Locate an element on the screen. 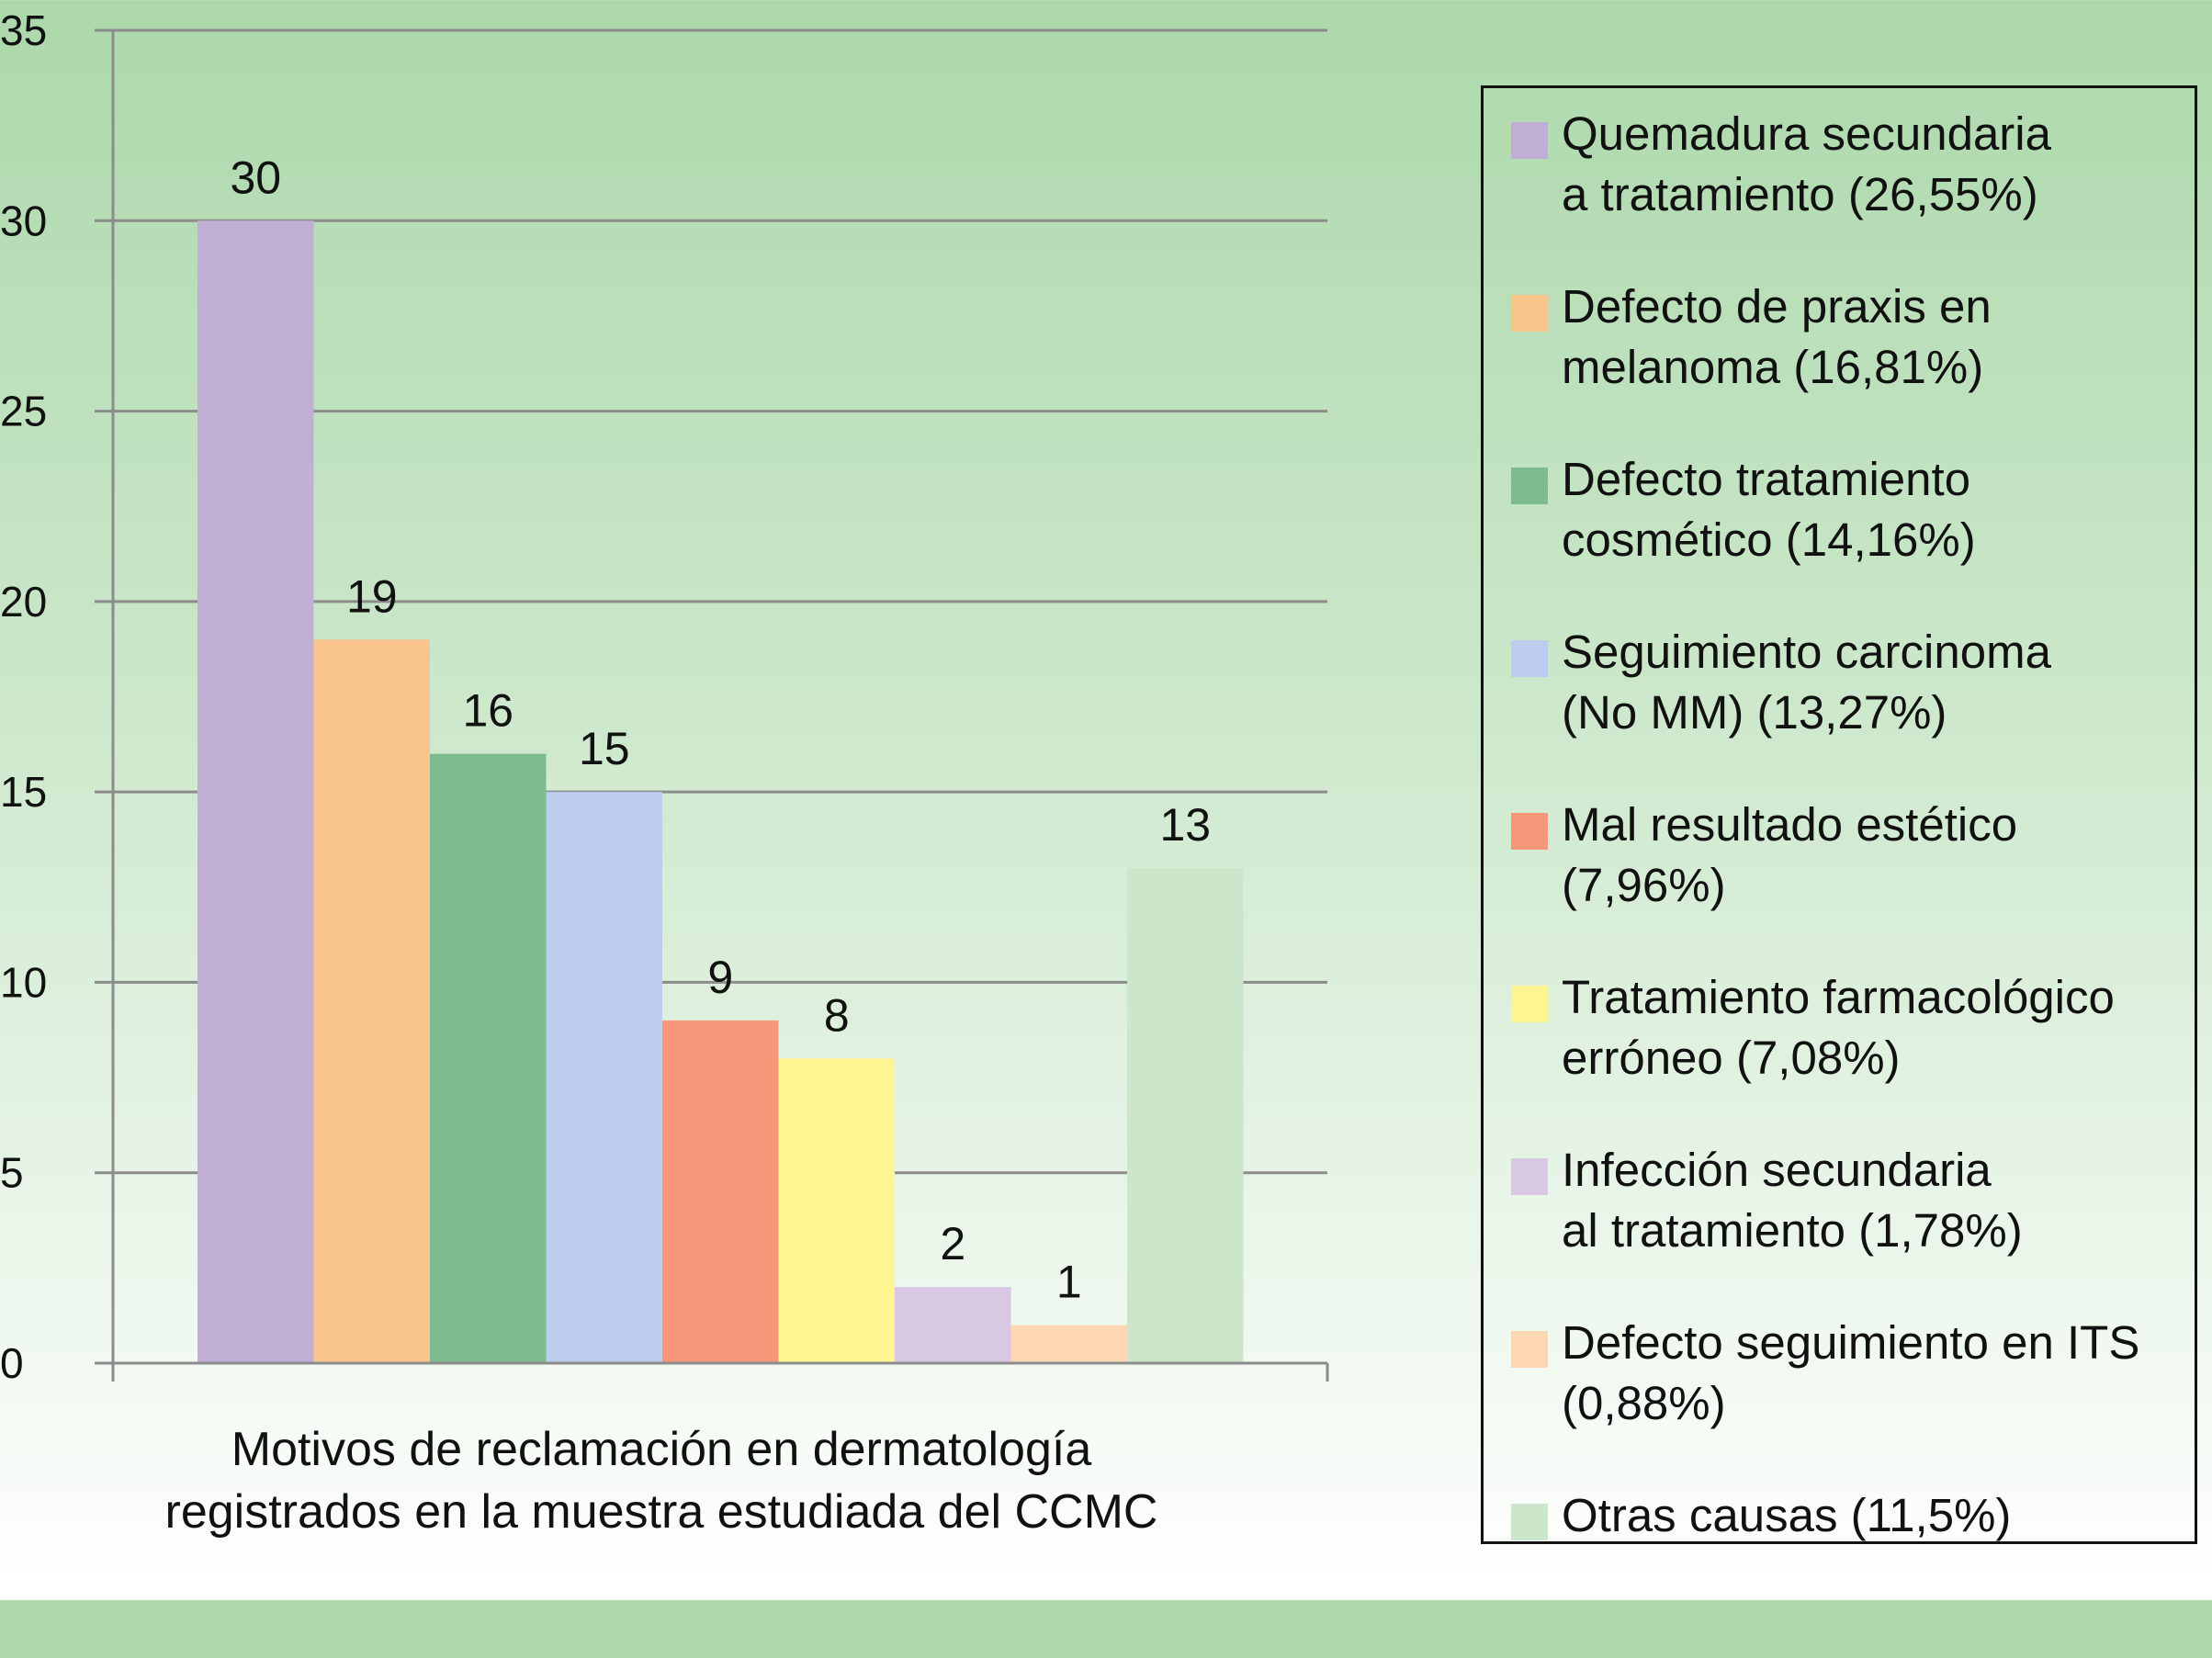 The height and width of the screenshot is (1658, 2212). legend-label: Defecto seguimiento en ITS (0,88%) is located at coordinates (1851, 1372).